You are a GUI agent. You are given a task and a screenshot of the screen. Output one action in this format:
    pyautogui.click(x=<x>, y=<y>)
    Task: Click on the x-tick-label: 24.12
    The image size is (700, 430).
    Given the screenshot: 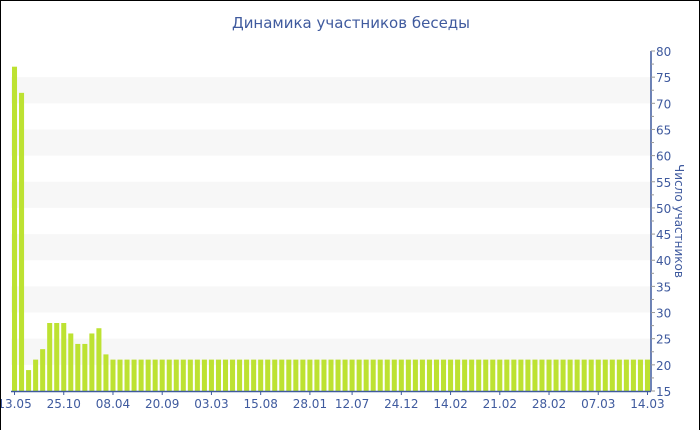 What is the action you would take?
    pyautogui.click(x=401, y=404)
    